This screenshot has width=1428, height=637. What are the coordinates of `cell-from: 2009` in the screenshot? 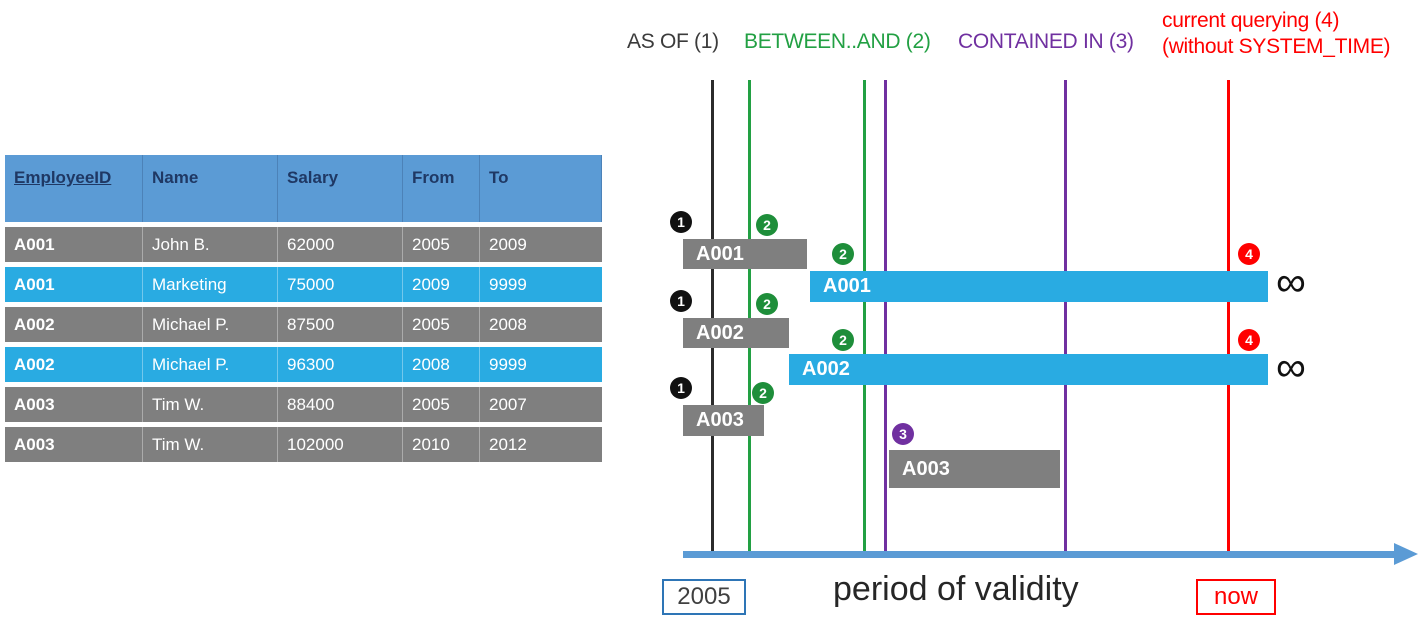 It's located at (441, 284).